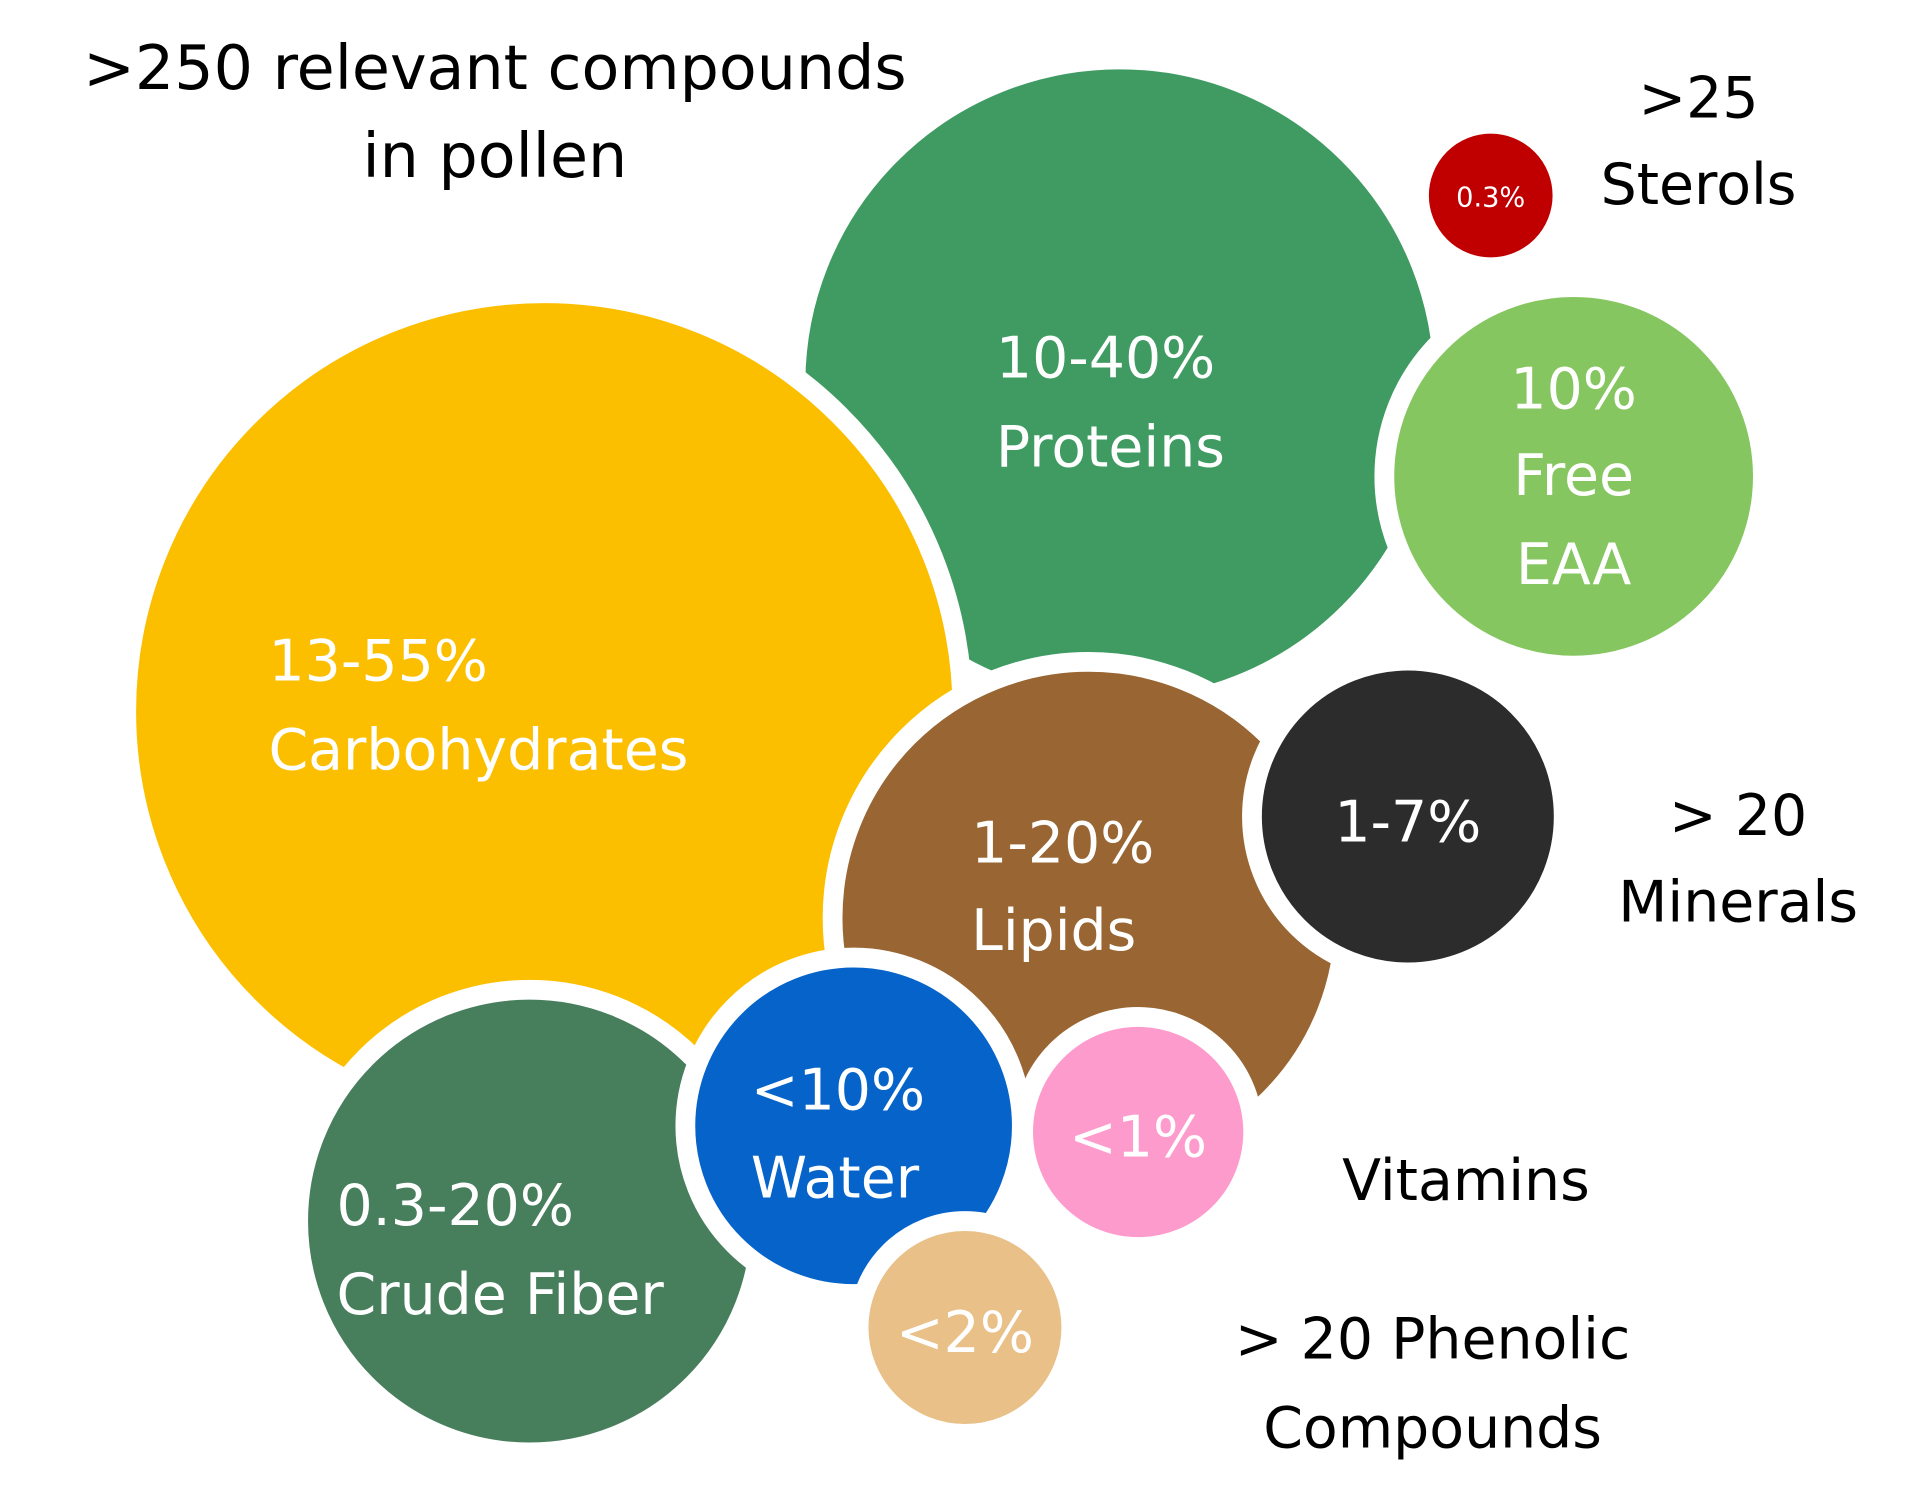  I want to click on sterols-bubble, so click(1491, 195).